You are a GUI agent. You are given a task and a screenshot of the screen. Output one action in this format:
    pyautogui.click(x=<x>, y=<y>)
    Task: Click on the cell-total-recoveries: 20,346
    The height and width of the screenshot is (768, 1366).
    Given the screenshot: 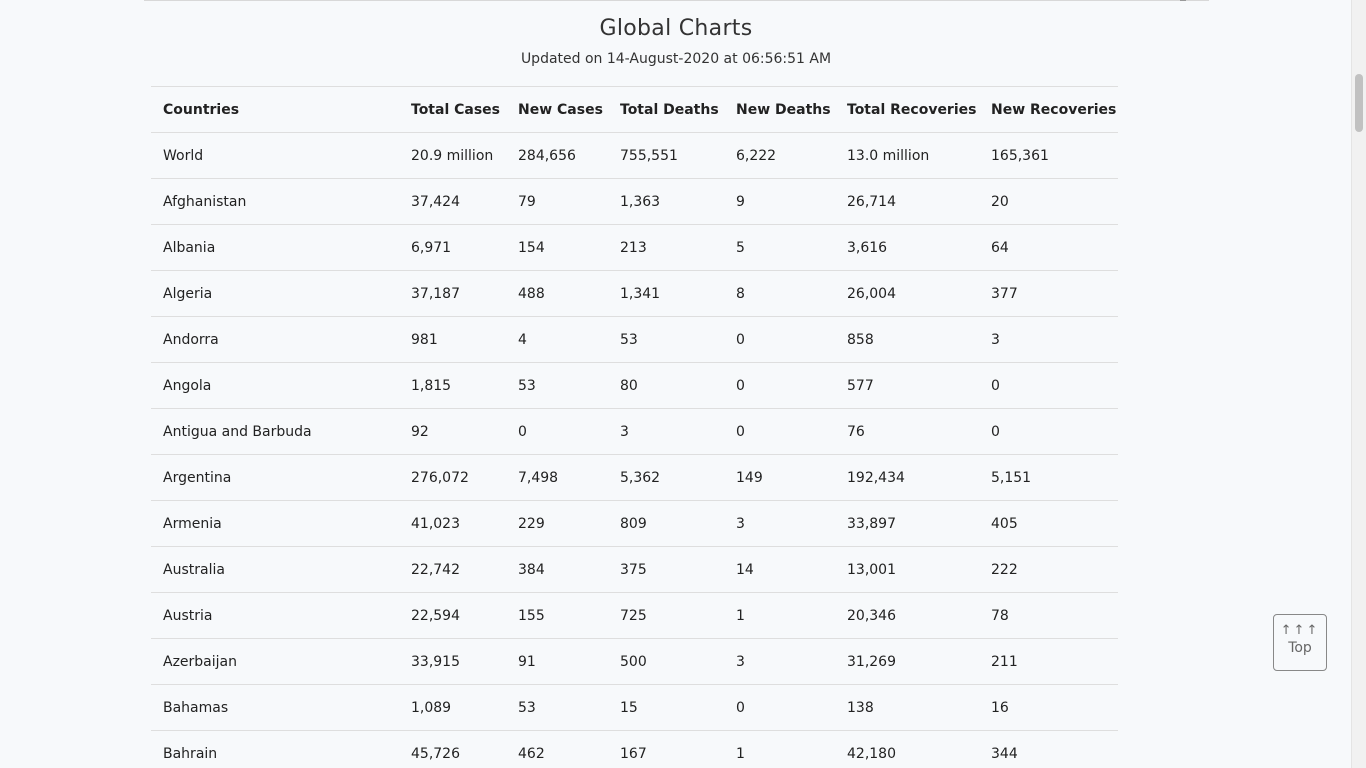 What is the action you would take?
    pyautogui.click(x=907, y=615)
    